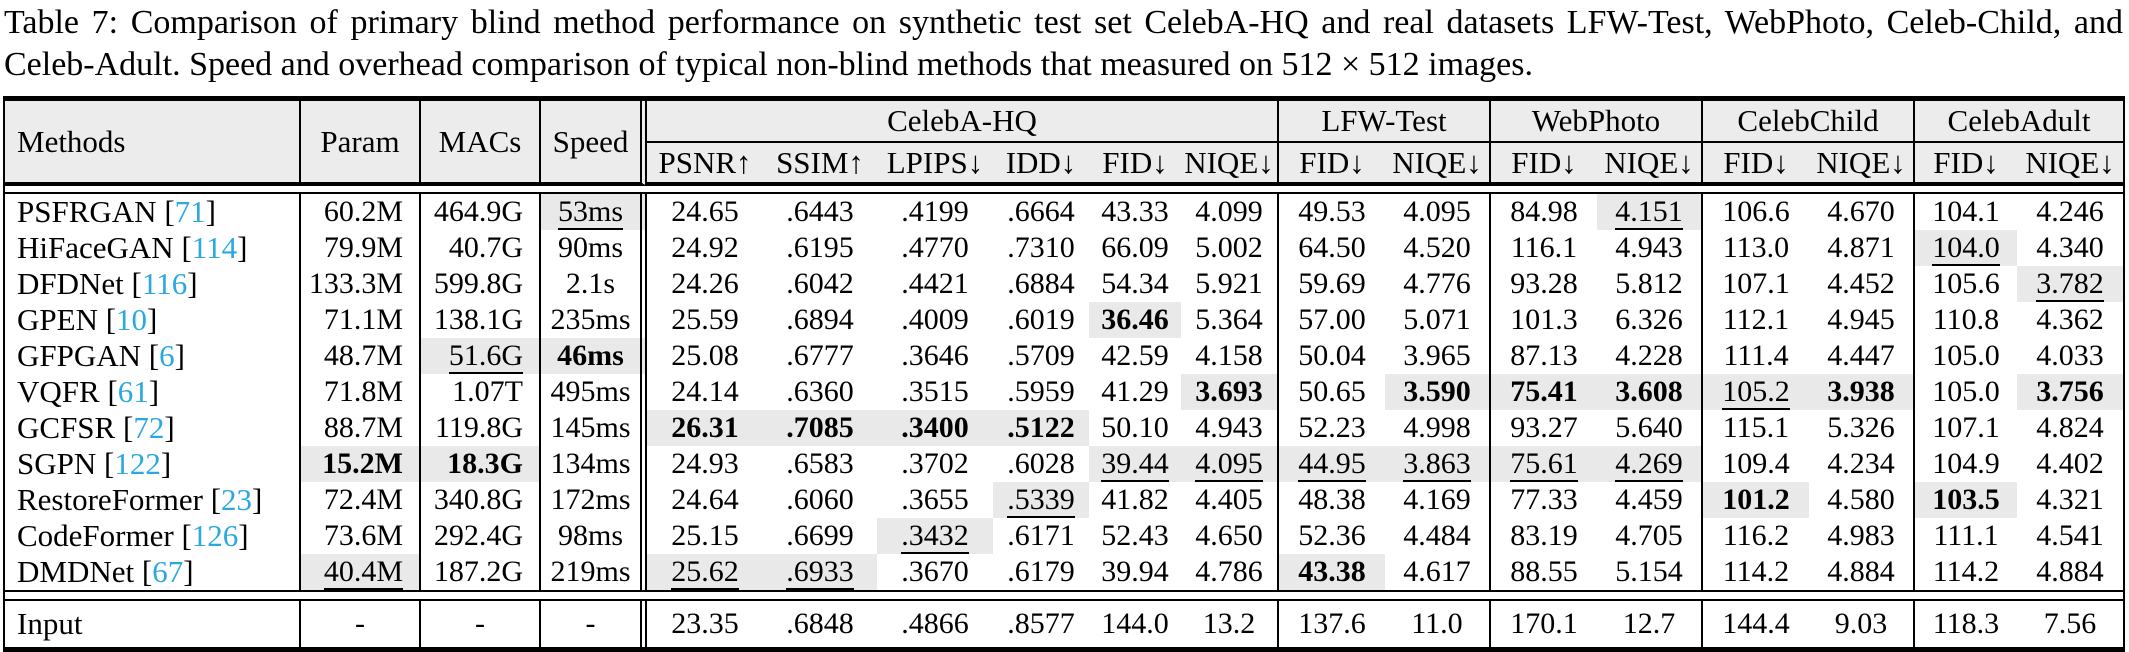 This screenshot has width=2129, height=652. I want to click on value-cell: 105.0, so click(1966, 392).